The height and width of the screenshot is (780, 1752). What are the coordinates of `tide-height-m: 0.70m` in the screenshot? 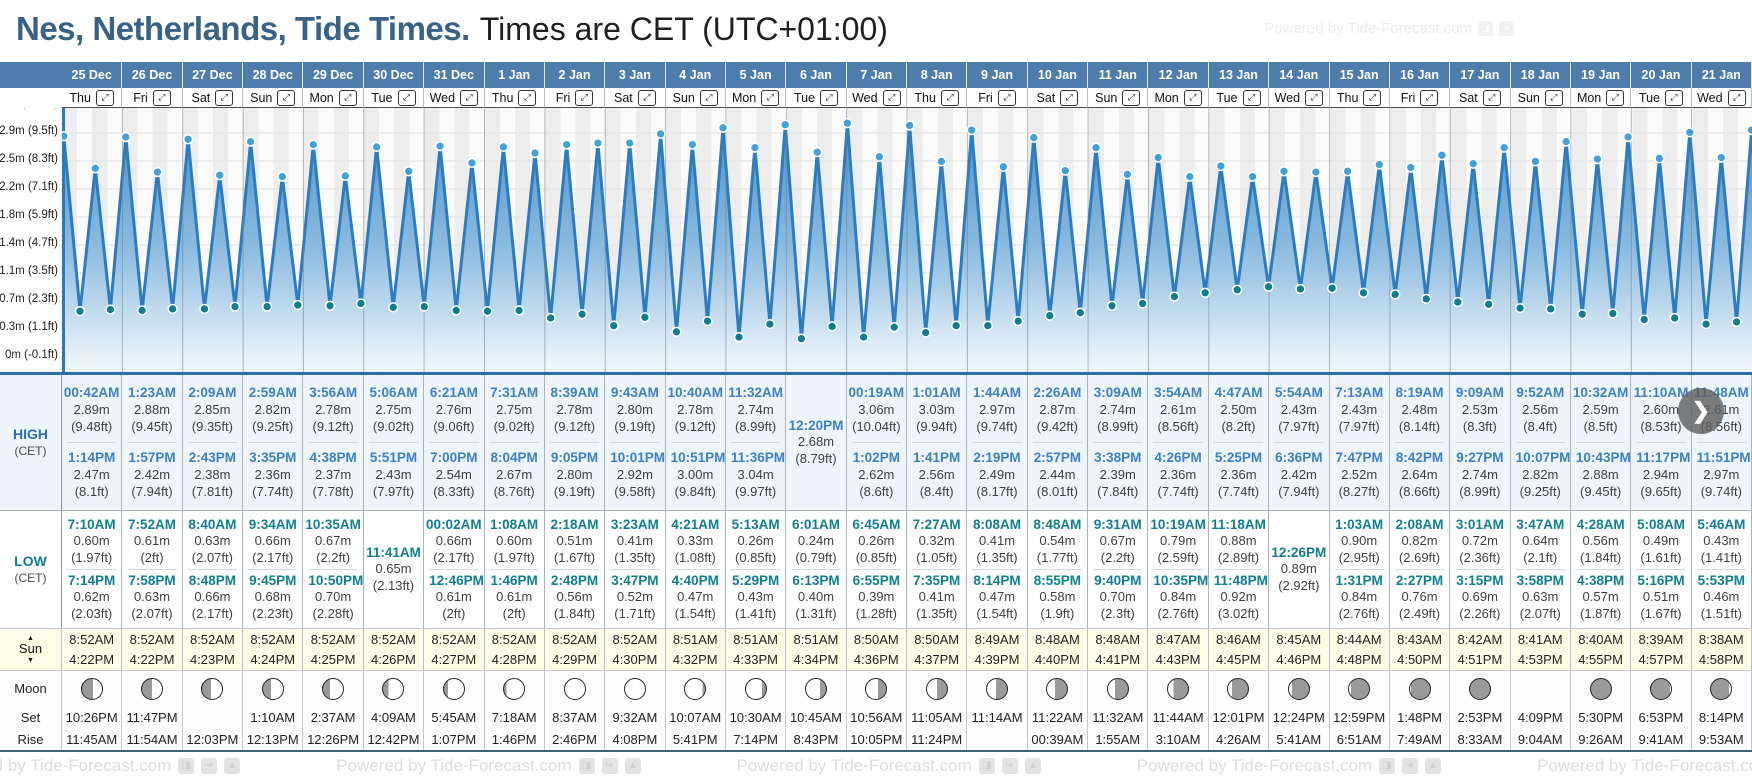 It's located at (333, 597).